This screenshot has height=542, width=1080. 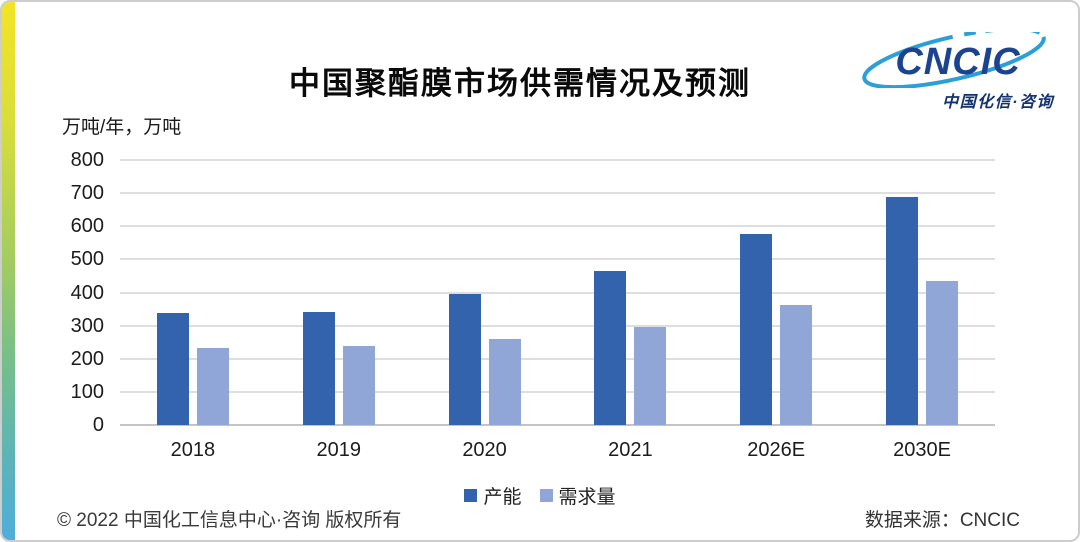 What do you see at coordinates (942, 352) in the screenshot?
I see `bar-需求量-2030E` at bounding box center [942, 352].